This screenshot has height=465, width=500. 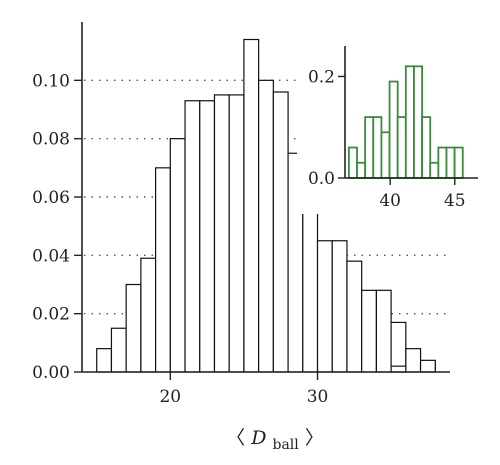 What do you see at coordinates (455, 201) in the screenshot?
I see `inset-x-tick-label-1: 45` at bounding box center [455, 201].